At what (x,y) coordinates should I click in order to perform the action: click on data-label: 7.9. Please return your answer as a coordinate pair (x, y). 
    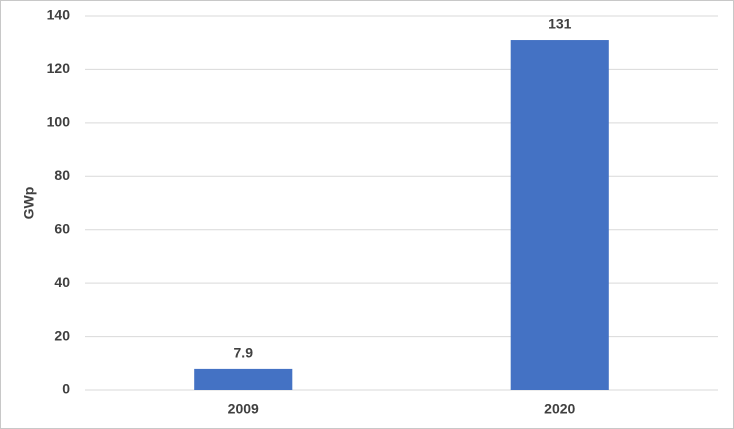
    Looking at the image, I should click on (244, 353).